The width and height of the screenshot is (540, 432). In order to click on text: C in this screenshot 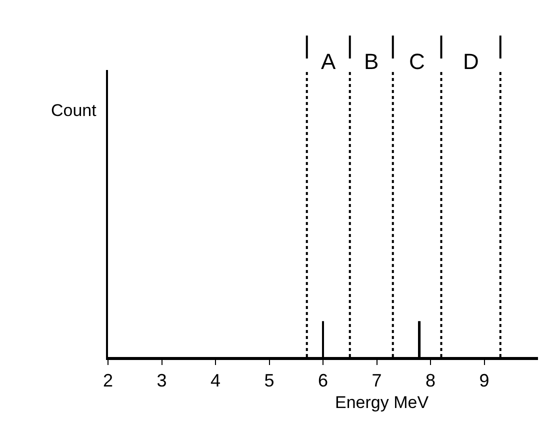, I will do `click(417, 61)`.